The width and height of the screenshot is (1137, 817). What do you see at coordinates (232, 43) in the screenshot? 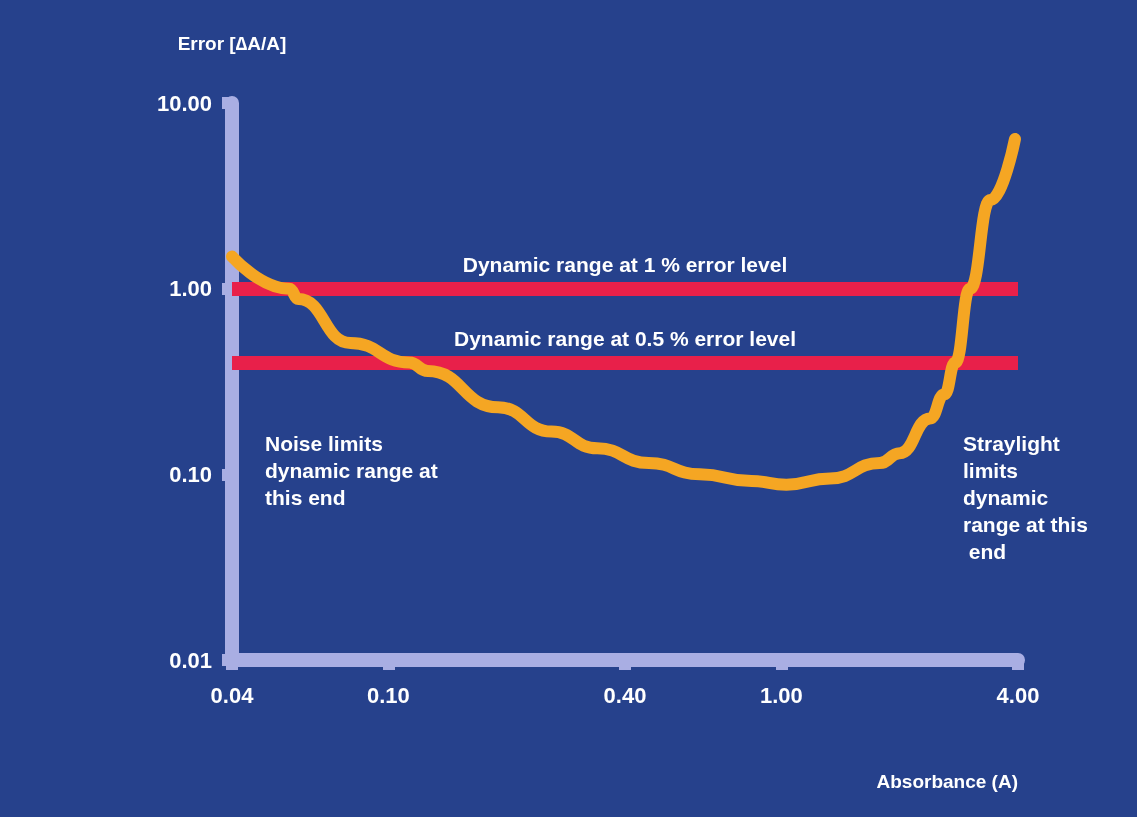
I see `y-axis-title: Error [∆A/A]` at bounding box center [232, 43].